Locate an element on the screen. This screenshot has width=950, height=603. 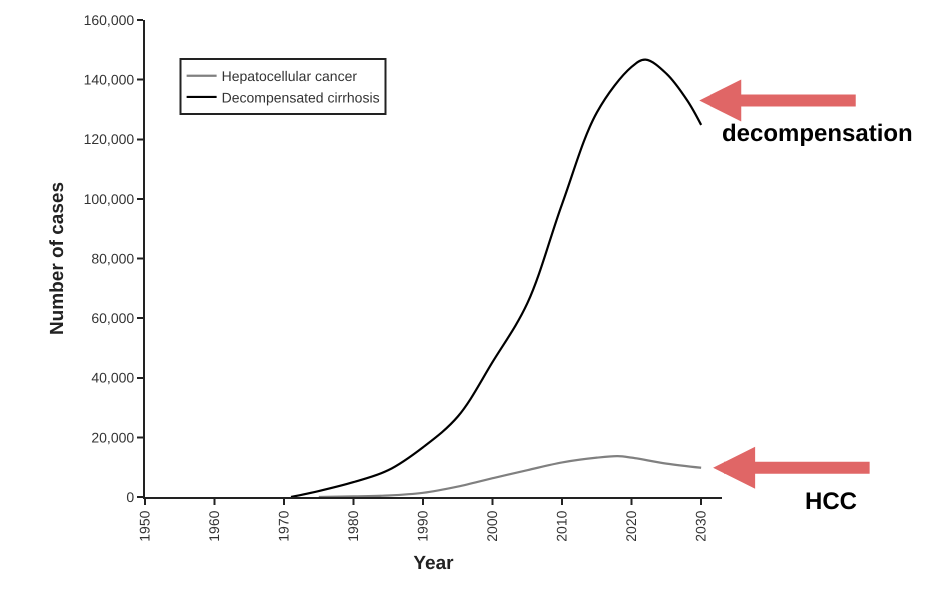
x-tick-label: 2000 is located at coordinates (492, 526).